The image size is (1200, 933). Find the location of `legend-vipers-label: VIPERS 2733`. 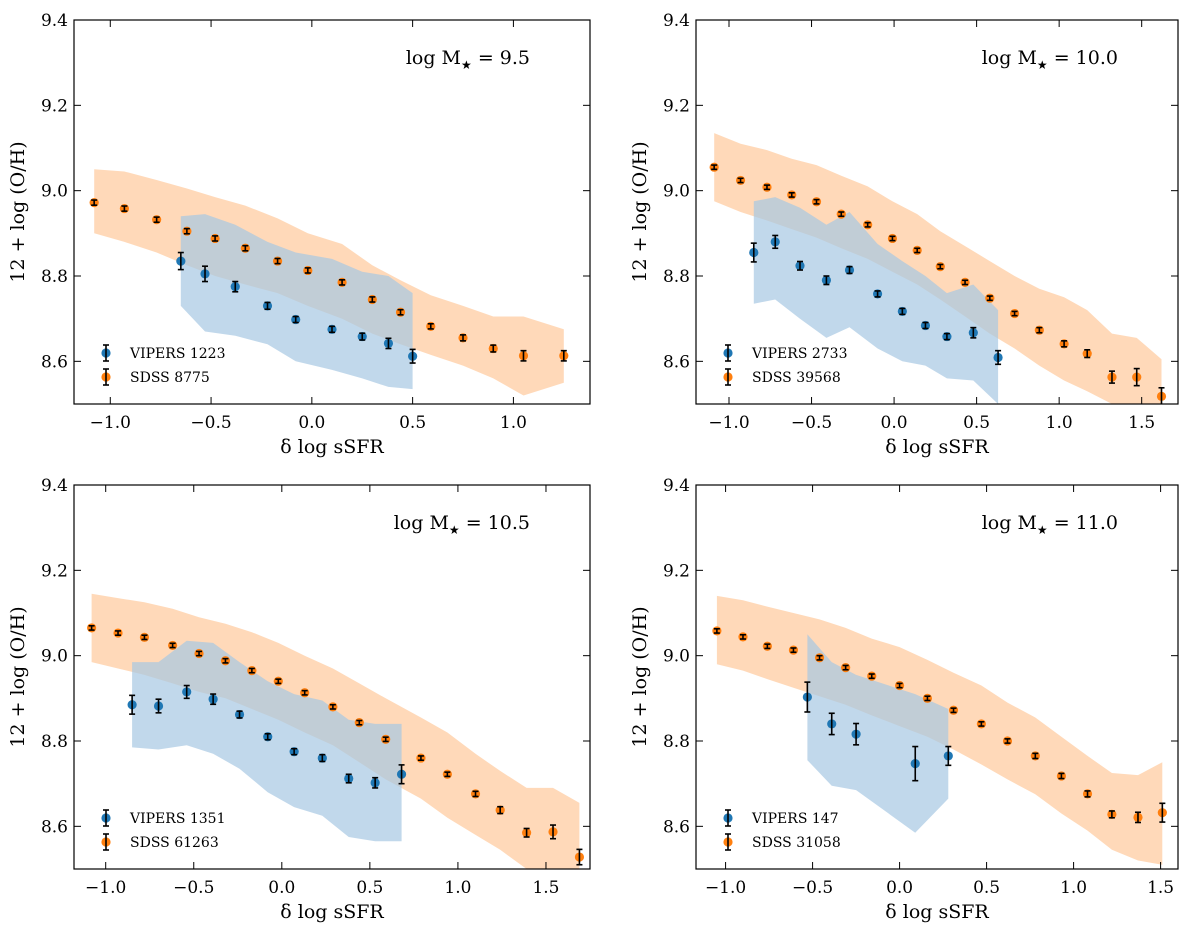

legend-vipers-label: VIPERS 2733 is located at coordinates (799, 354).